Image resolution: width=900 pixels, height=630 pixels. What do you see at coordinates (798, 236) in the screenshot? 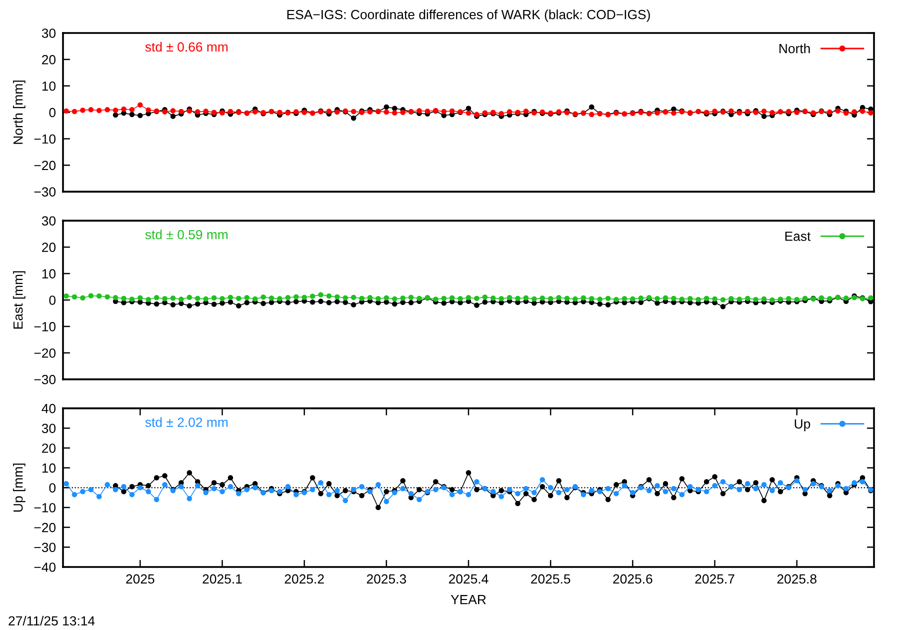
I see `legend-label: East` at bounding box center [798, 236].